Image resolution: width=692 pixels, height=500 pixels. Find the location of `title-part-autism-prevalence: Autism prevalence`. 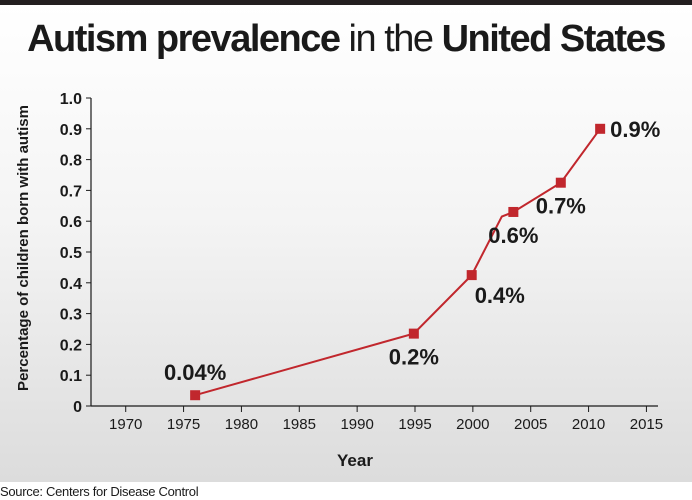

title-part-autism-prevalence: Autism prevalence is located at coordinates (184, 39).